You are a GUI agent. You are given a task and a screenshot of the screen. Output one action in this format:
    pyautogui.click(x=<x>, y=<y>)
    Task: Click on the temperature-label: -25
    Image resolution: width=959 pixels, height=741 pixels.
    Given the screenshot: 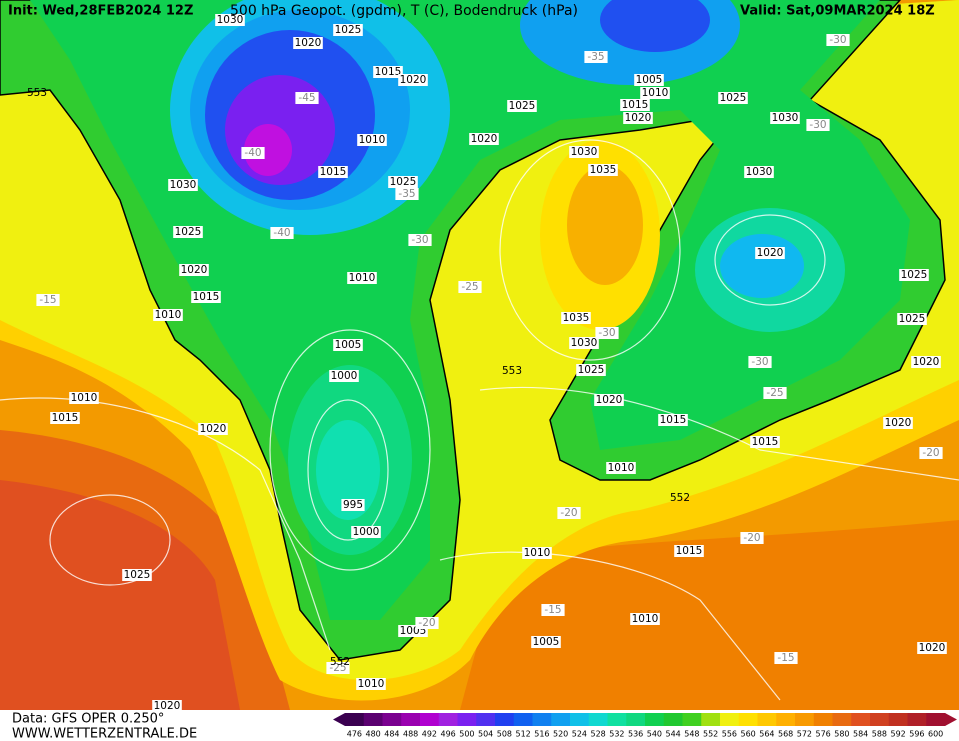 What is the action you would take?
    pyautogui.click(x=337, y=668)
    